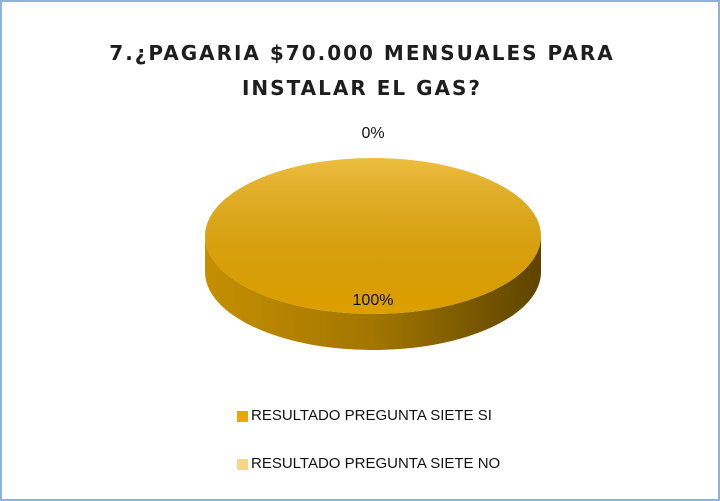 Image resolution: width=720 pixels, height=501 pixels. Describe the element at coordinates (372, 133) in the screenshot. I see `data-label: 0%` at that location.